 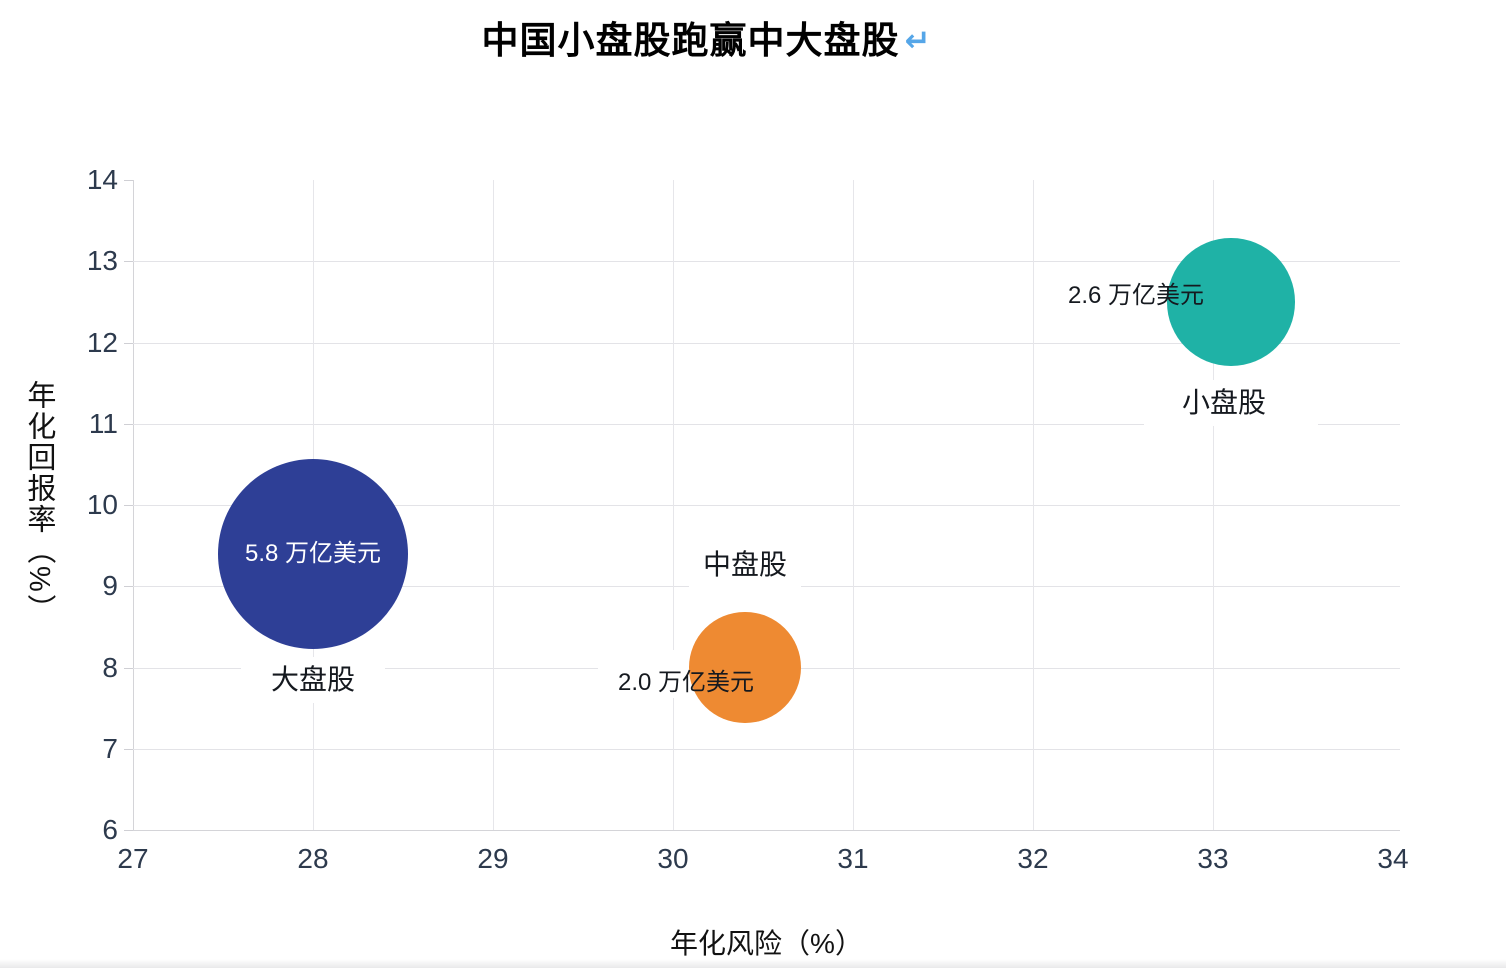 I want to click on bubble-name-label-mid-cap: 中盘股, so click(x=745, y=564).